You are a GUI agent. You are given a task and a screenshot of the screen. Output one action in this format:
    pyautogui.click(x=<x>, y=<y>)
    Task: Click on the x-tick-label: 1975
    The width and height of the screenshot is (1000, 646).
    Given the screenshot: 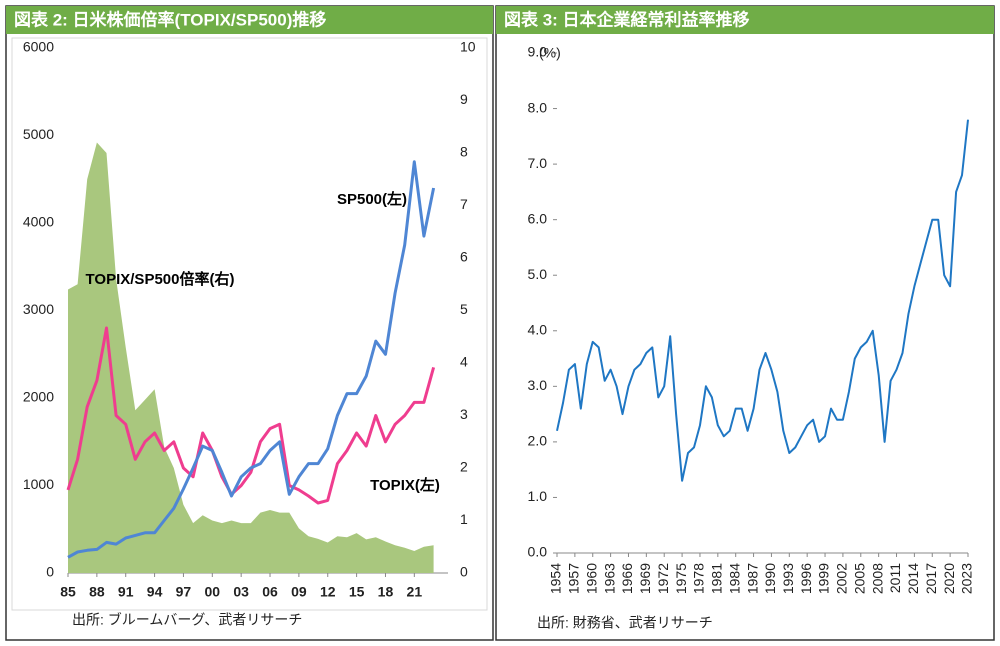 What is the action you would take?
    pyautogui.click(x=681, y=578)
    